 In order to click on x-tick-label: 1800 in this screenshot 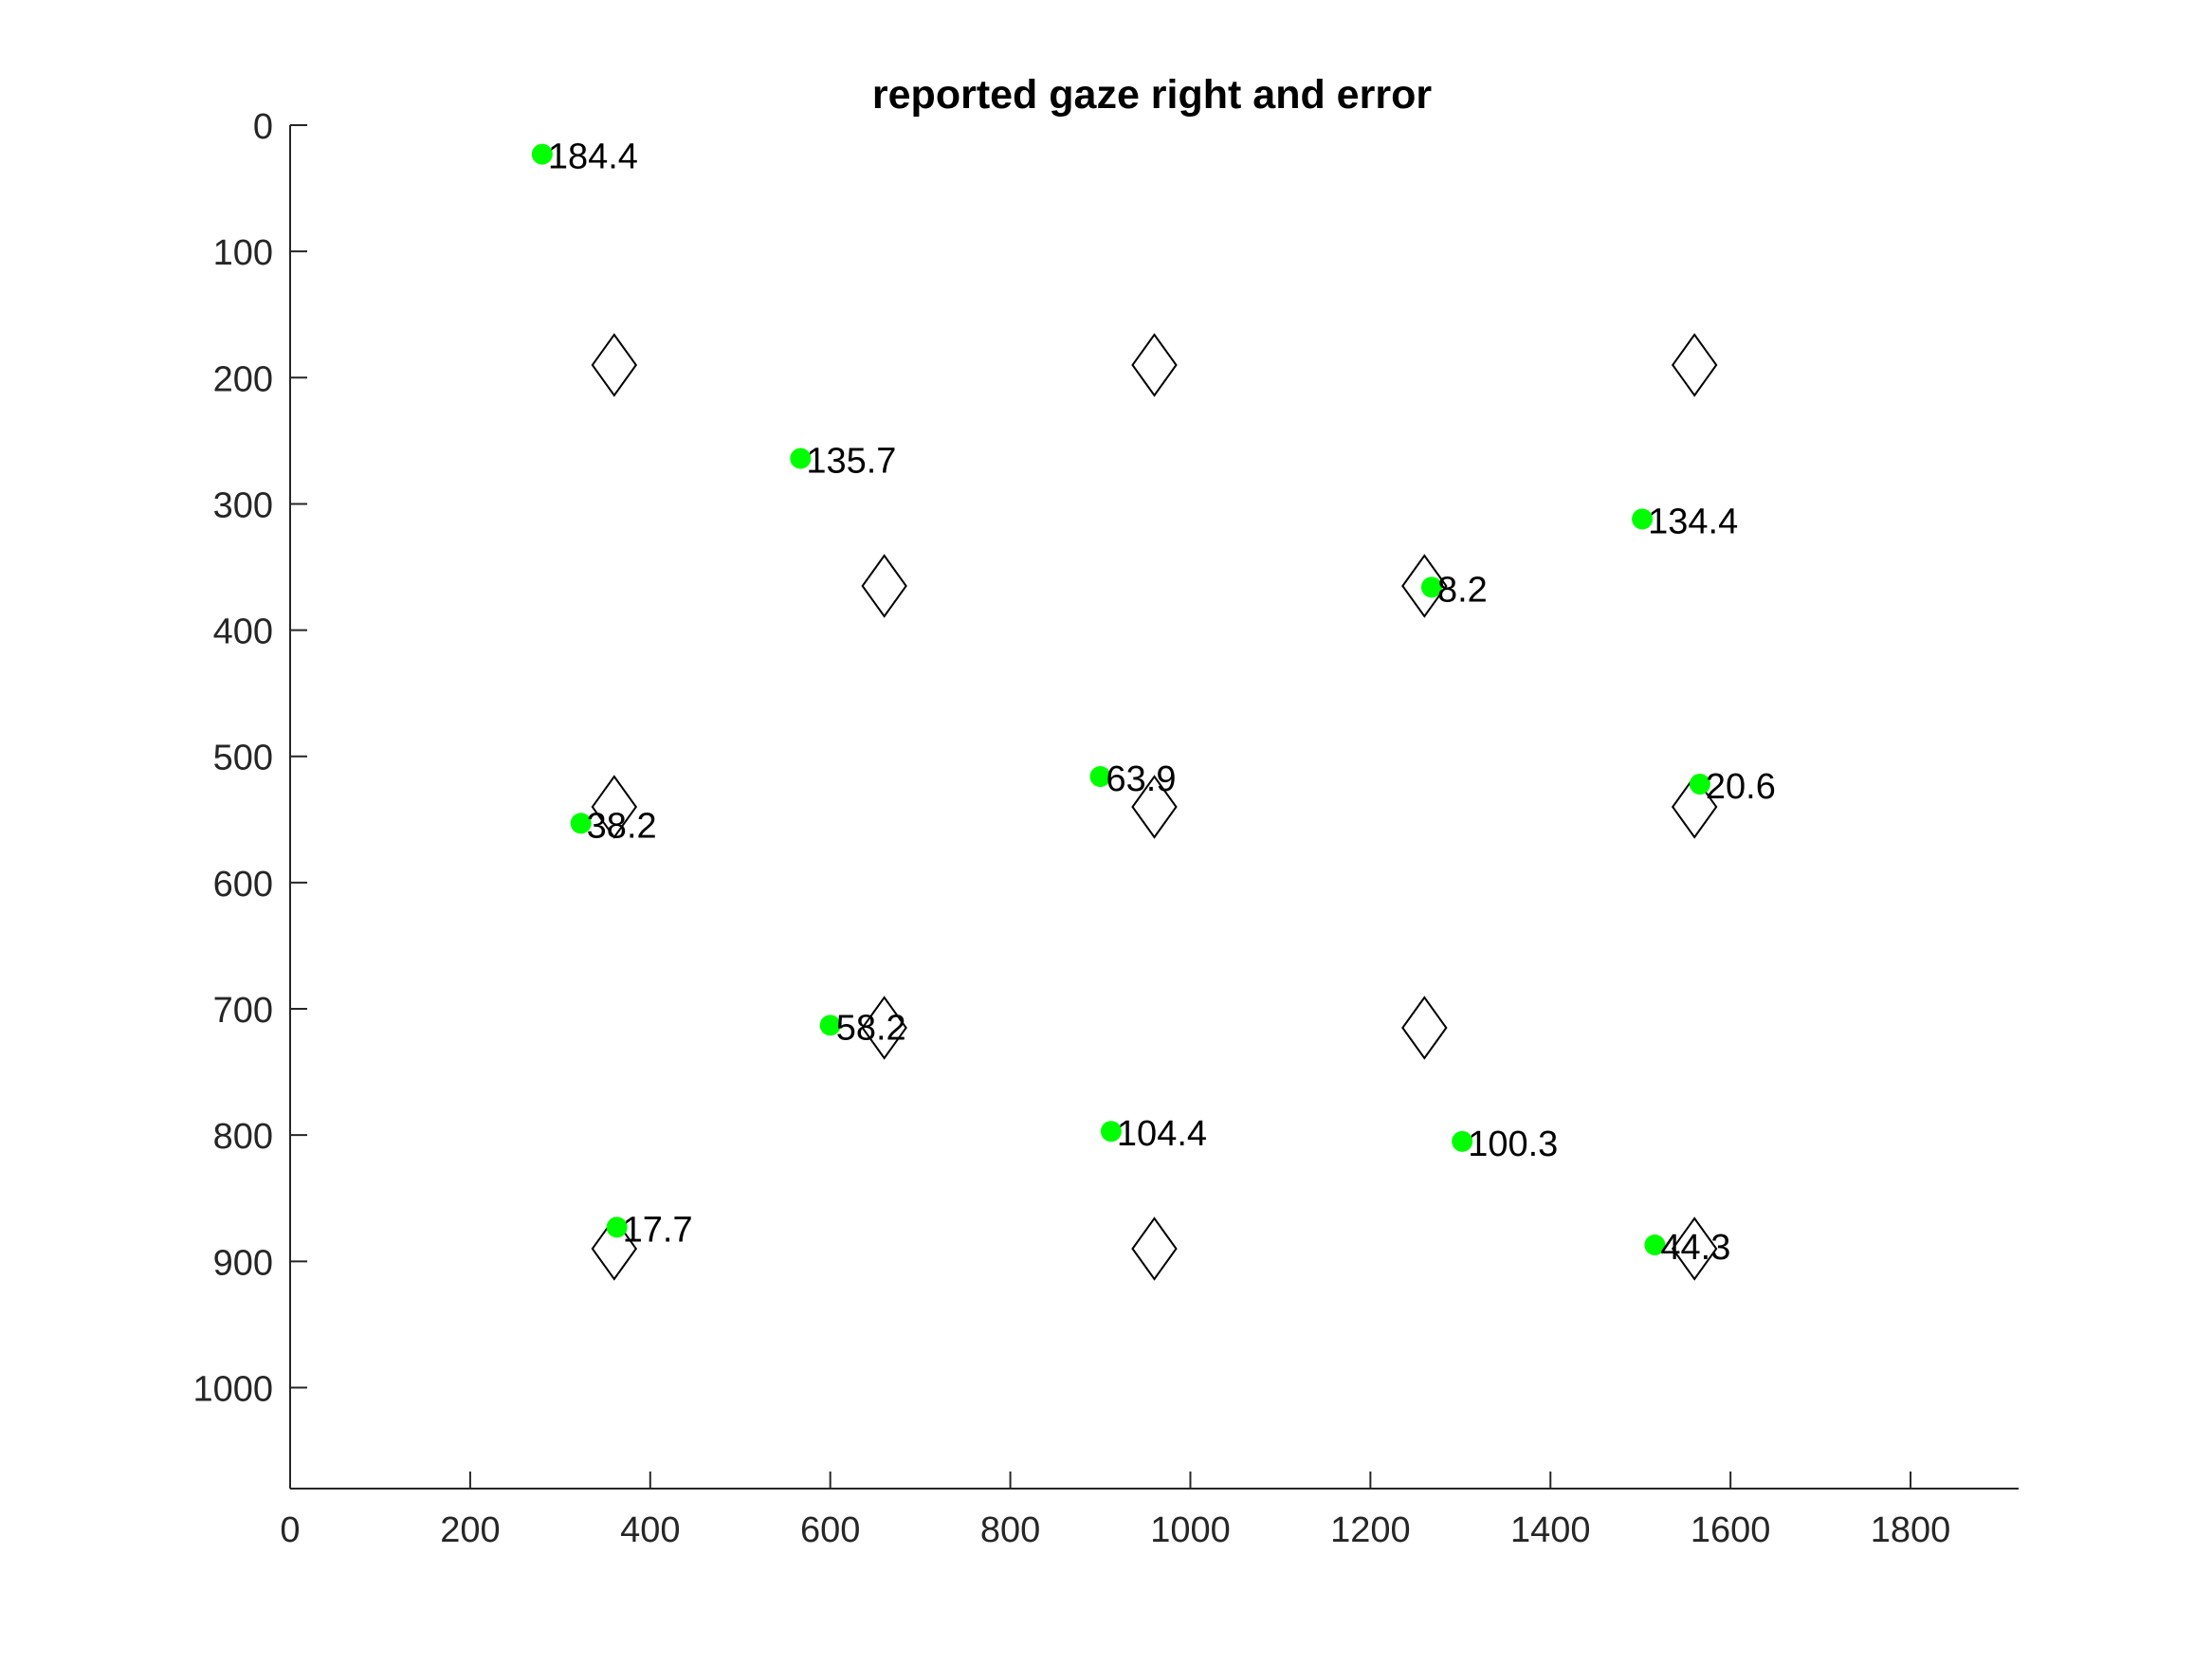, I will do `click(1911, 1530)`.